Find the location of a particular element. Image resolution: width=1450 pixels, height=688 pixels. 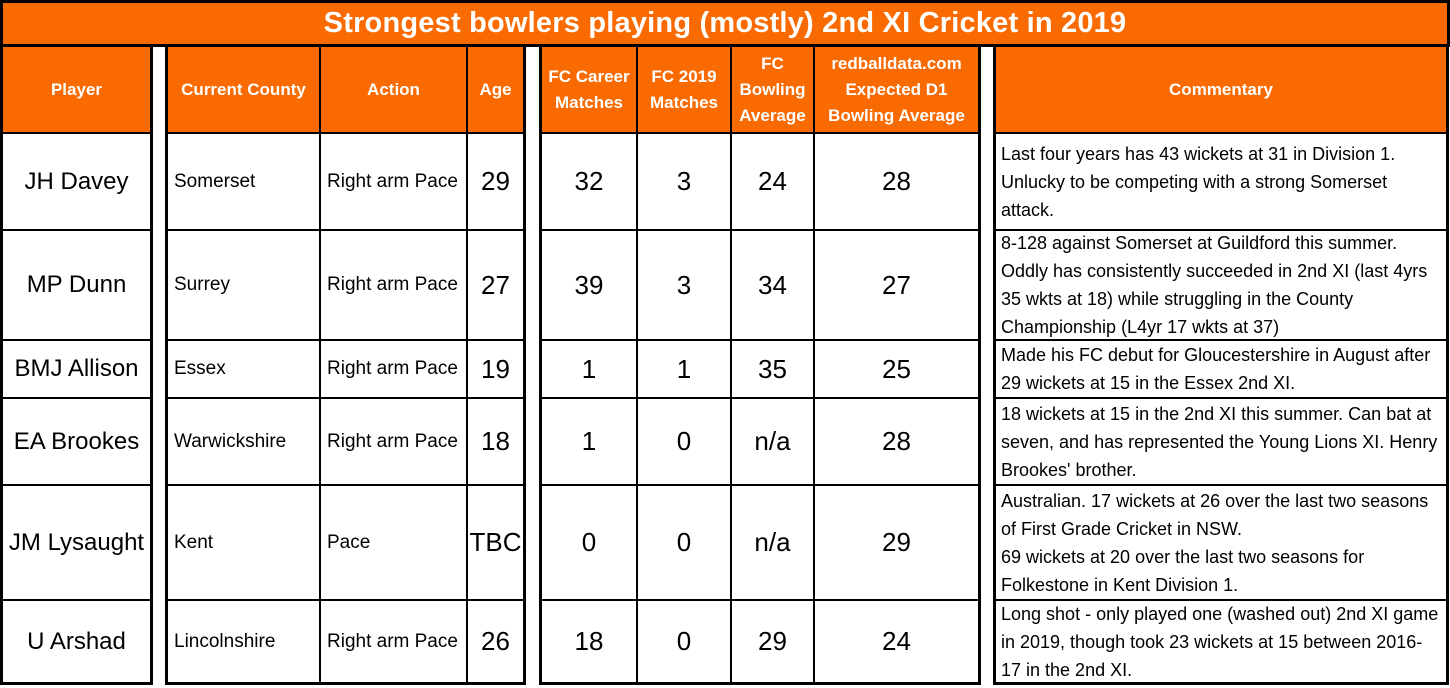

fc-career-matches-cell: 39 is located at coordinates (589, 285).